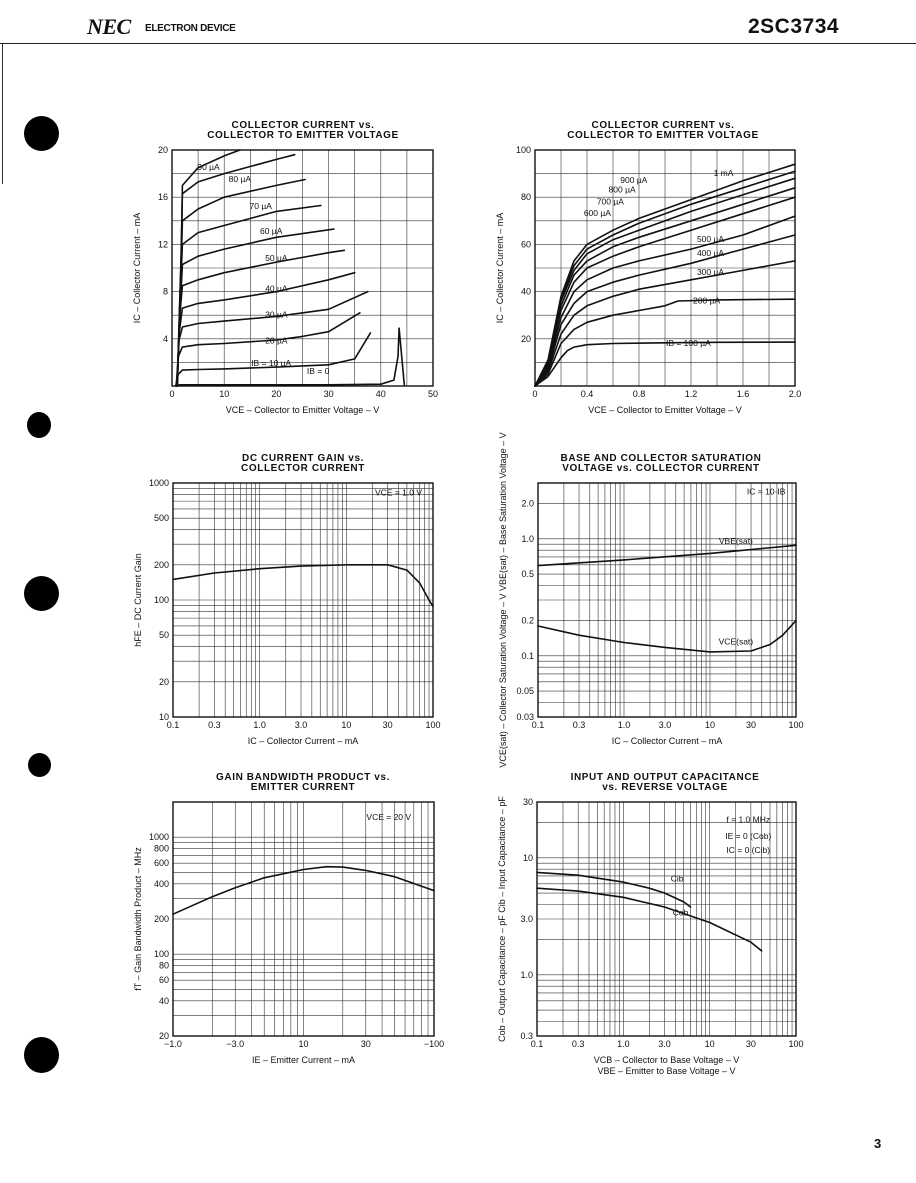 This screenshot has width=916, height=1183. I want to click on header-rule, so click(458, 43).